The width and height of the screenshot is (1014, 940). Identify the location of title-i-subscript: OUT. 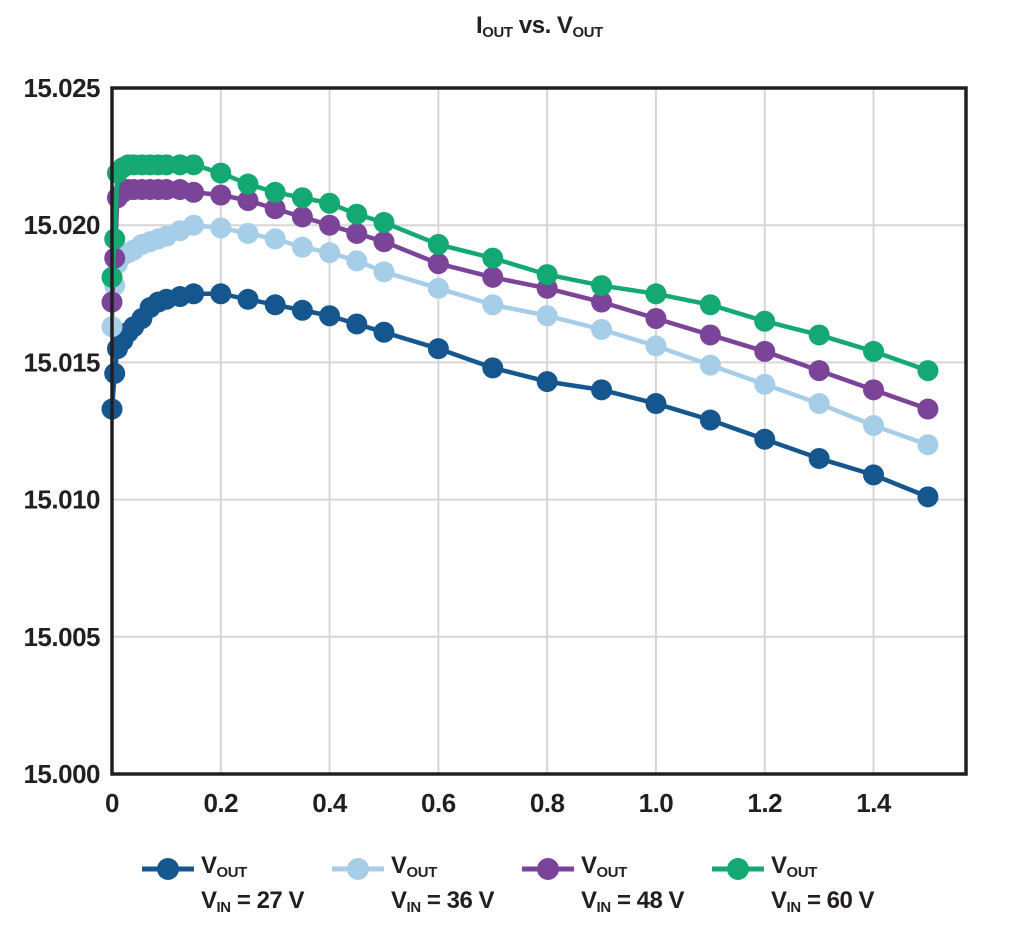
(497, 33).